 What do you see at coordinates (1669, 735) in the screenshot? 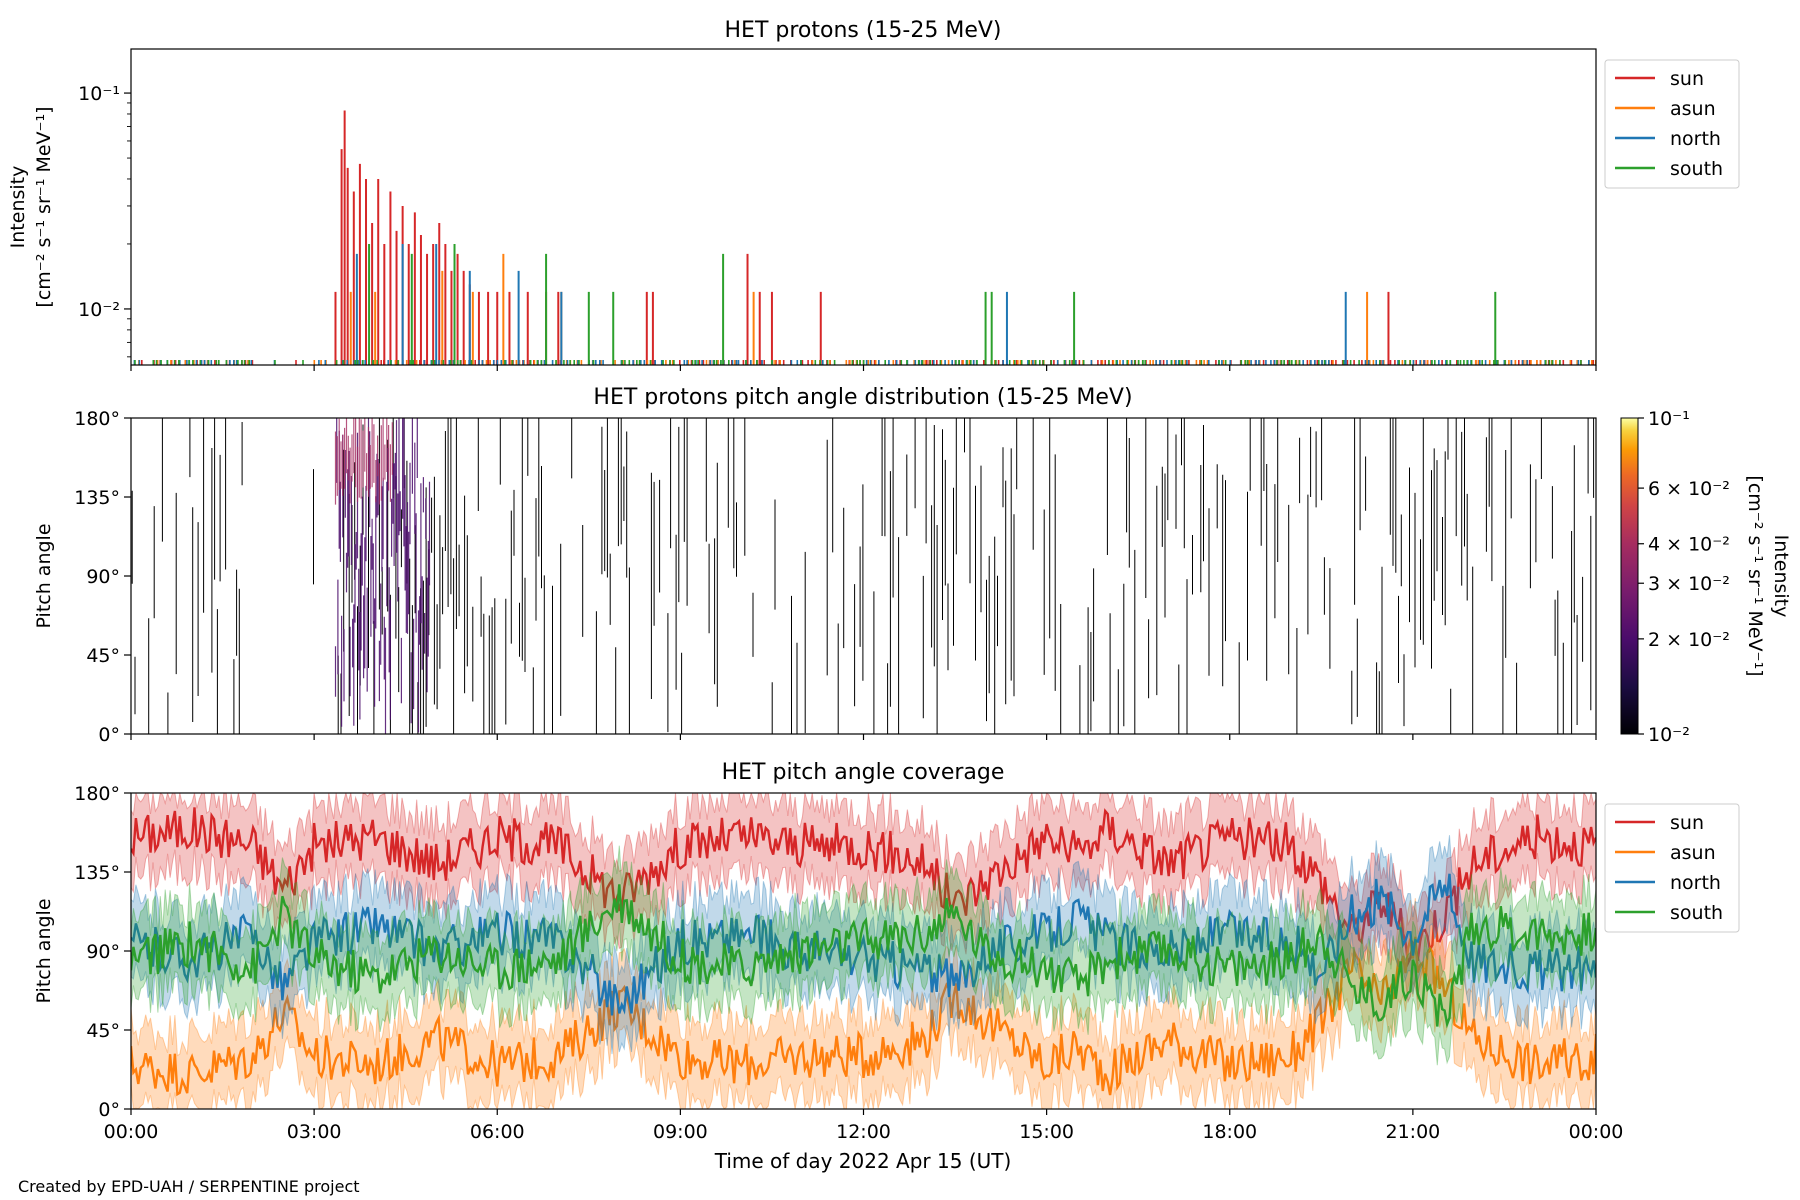
I see `colorbar-tick-label: 10⁻²` at bounding box center [1669, 735].